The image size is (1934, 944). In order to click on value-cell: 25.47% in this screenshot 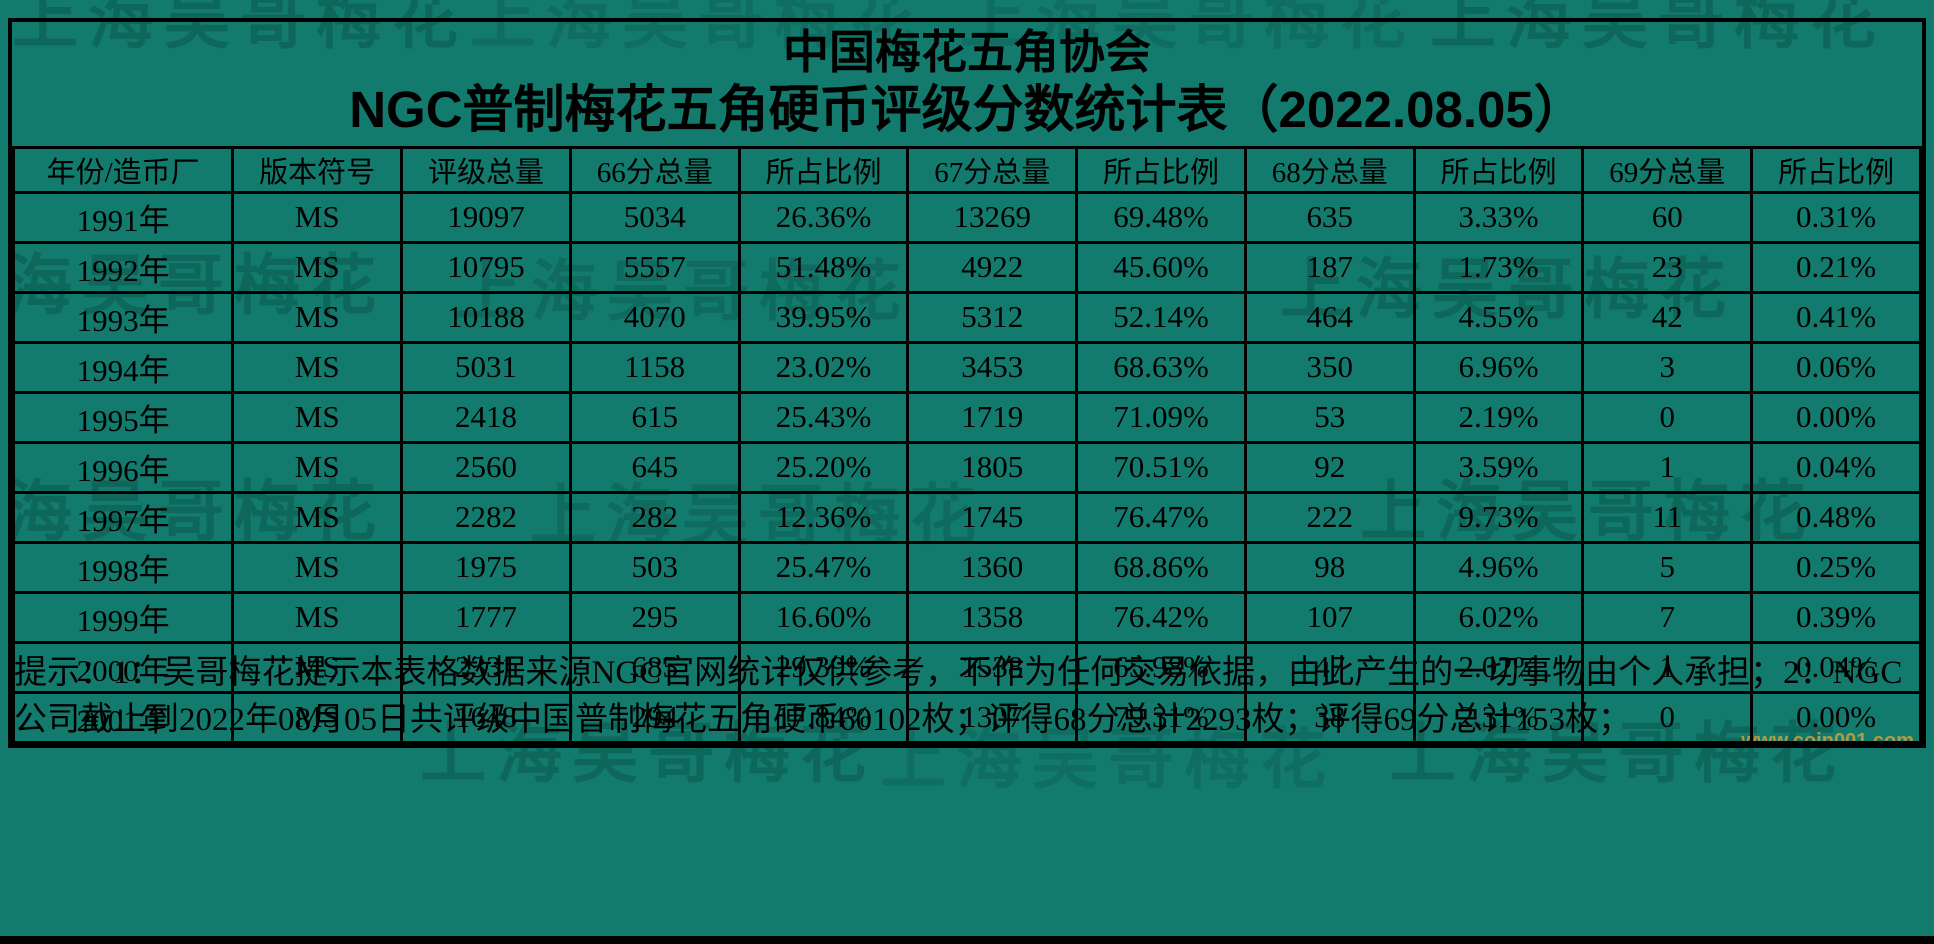, I will do `click(823, 567)`.